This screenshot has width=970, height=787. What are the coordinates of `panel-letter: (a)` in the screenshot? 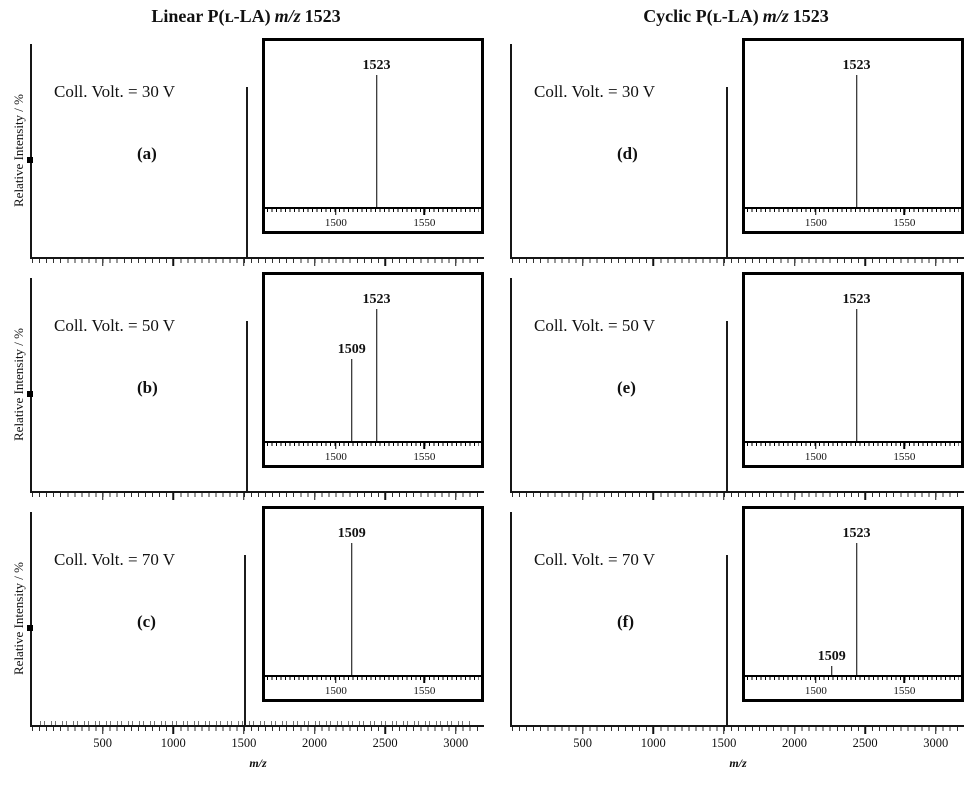 It's located at (147, 153).